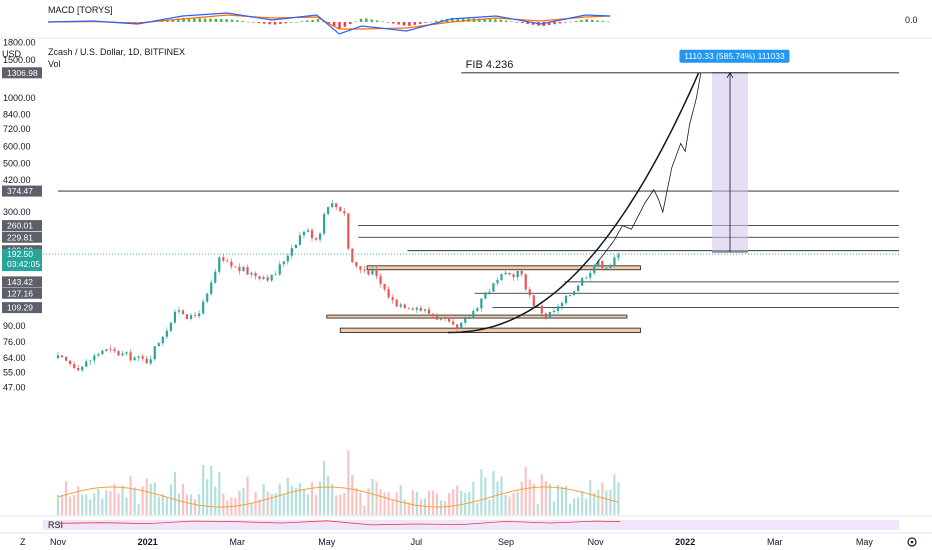 This screenshot has width=932, height=550. I want to click on callout-background, so click(734, 56).